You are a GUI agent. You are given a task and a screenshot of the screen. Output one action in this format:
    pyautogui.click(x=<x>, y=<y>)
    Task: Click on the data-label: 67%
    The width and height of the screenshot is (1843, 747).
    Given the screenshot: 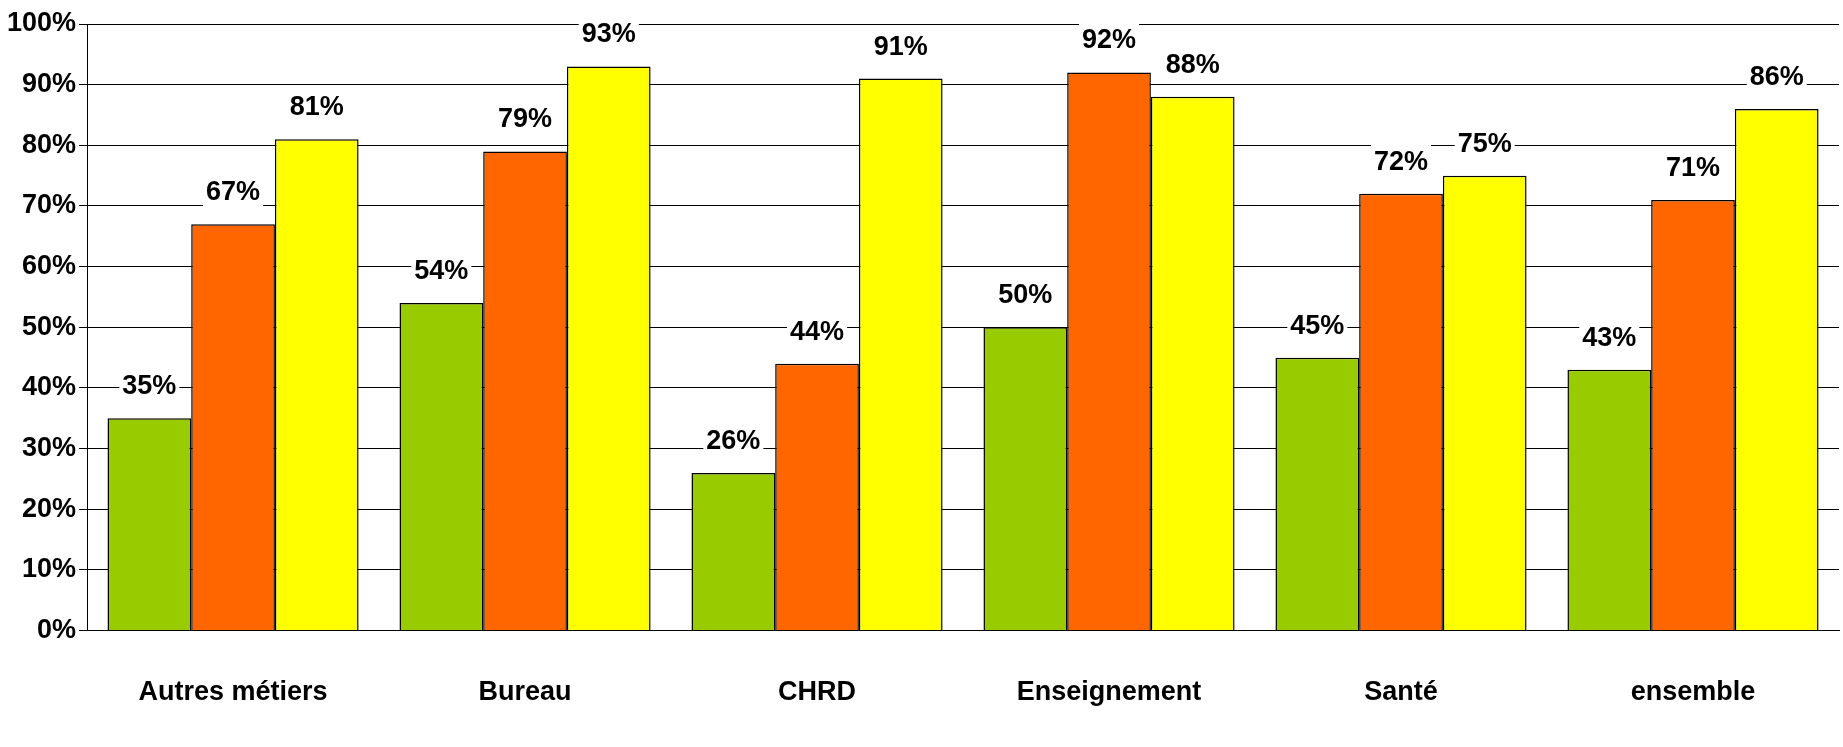 What is the action you would take?
    pyautogui.click(x=233, y=191)
    